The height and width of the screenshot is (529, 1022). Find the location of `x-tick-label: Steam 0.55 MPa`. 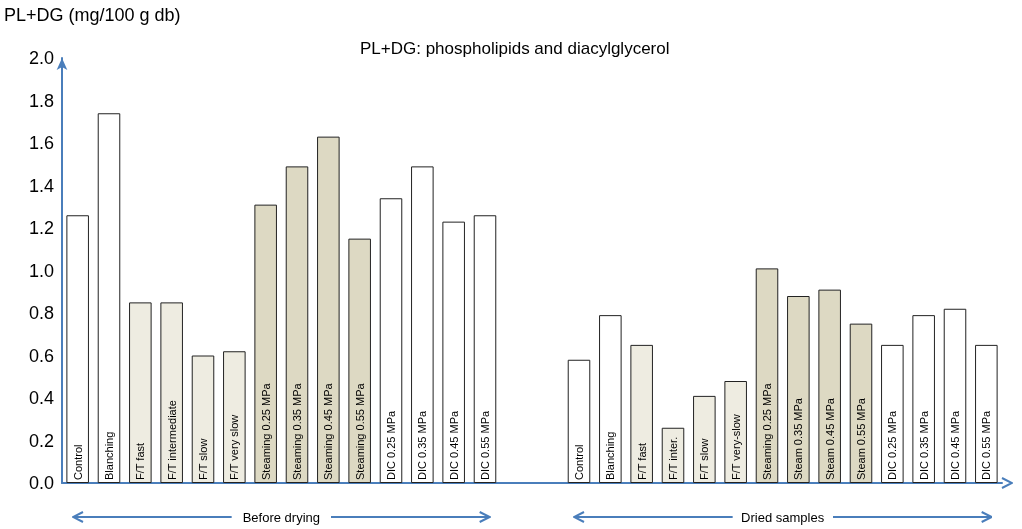

x-tick-label: Steam 0.55 MPa is located at coordinates (861, 438).